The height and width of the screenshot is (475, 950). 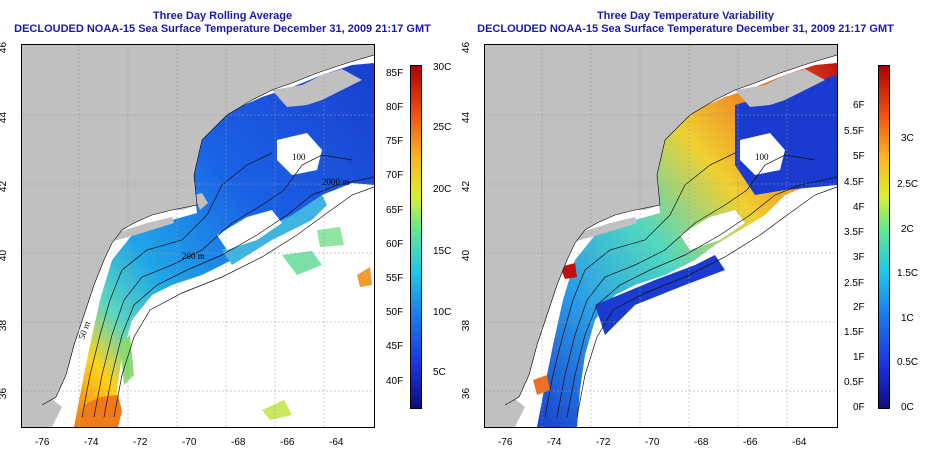 I want to click on left-colorbar, so click(x=416, y=237).